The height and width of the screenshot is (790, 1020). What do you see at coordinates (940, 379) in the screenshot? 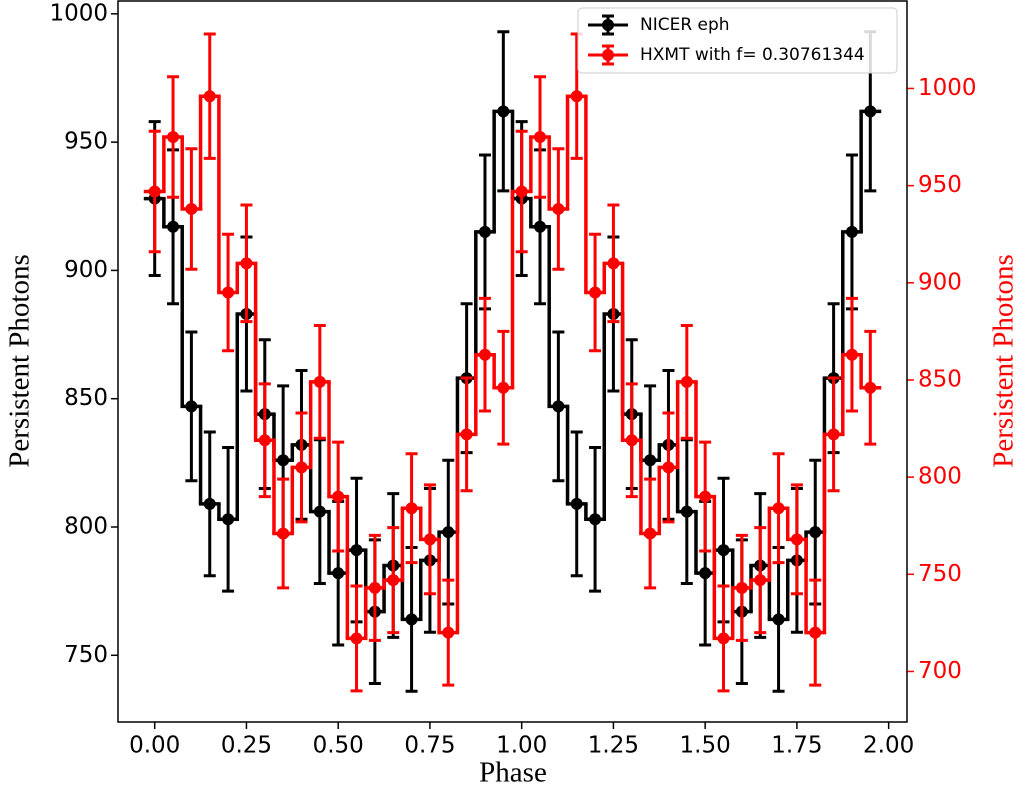
I see `y2-tick-label: 850` at bounding box center [940, 379].